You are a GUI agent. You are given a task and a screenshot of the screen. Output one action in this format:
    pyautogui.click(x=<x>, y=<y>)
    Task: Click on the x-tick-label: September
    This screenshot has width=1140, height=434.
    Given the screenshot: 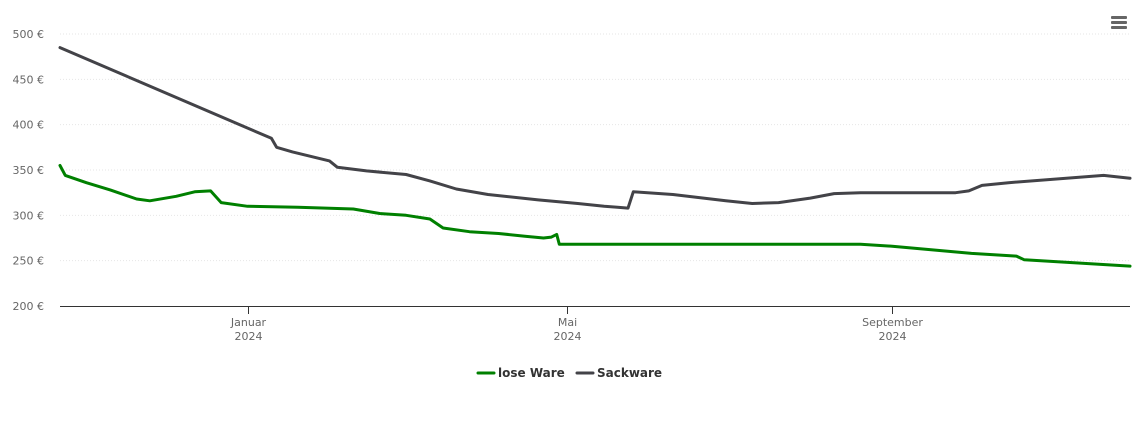 What is the action you would take?
    pyautogui.click(x=892, y=322)
    